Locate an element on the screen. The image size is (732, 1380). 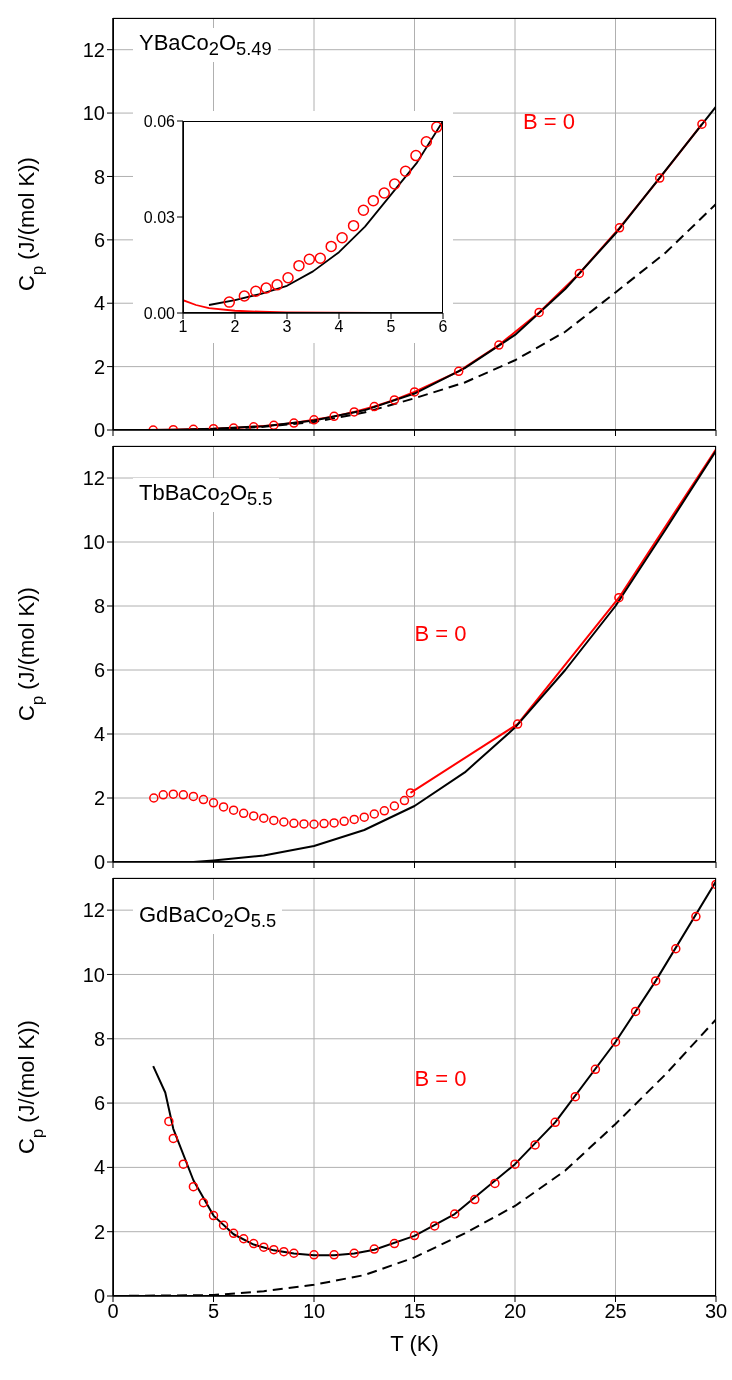
x-tick-label: 4 is located at coordinates (339, 327).